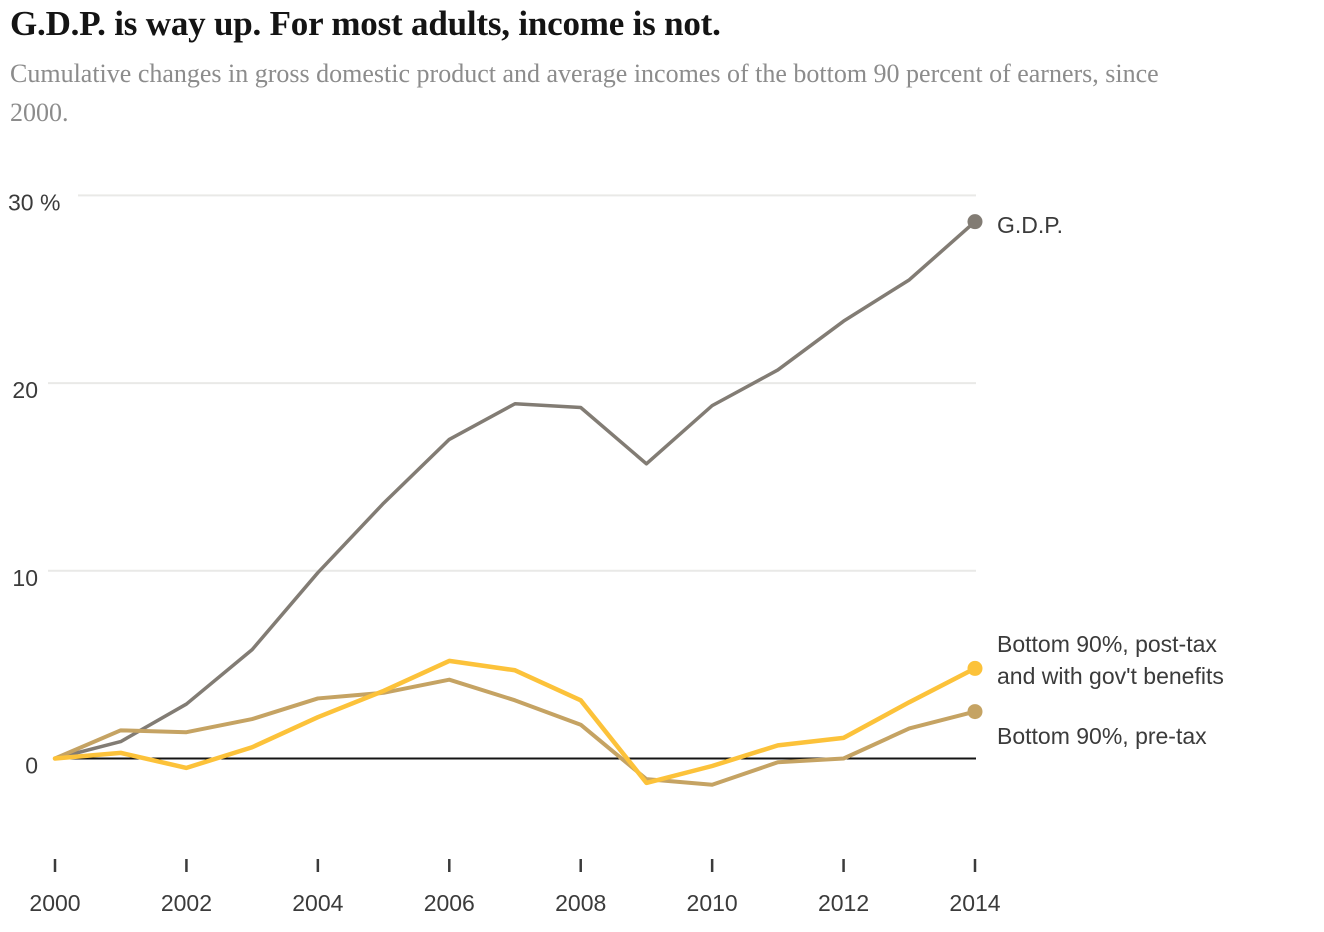  I want to click on legend-label-gdp: G.D.P., so click(1030, 225).